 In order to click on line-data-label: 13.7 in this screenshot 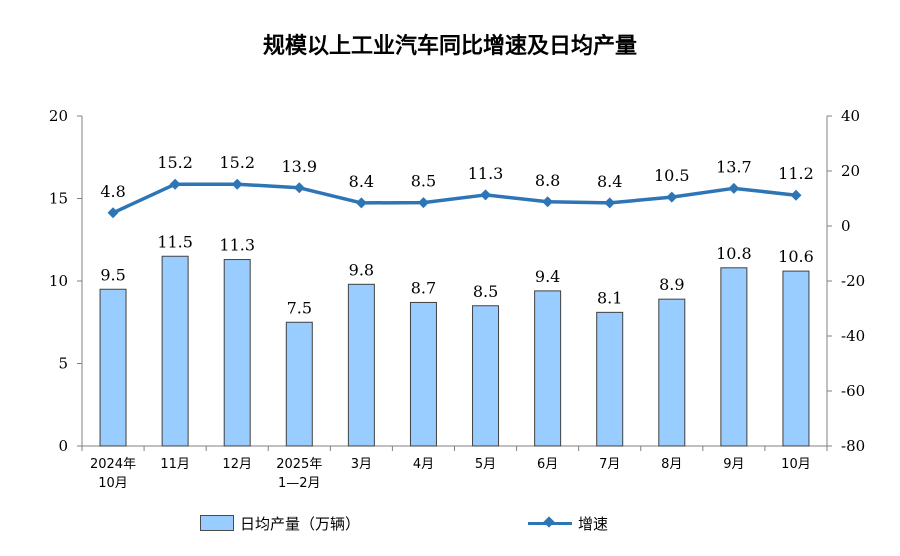, I will do `click(734, 166)`.